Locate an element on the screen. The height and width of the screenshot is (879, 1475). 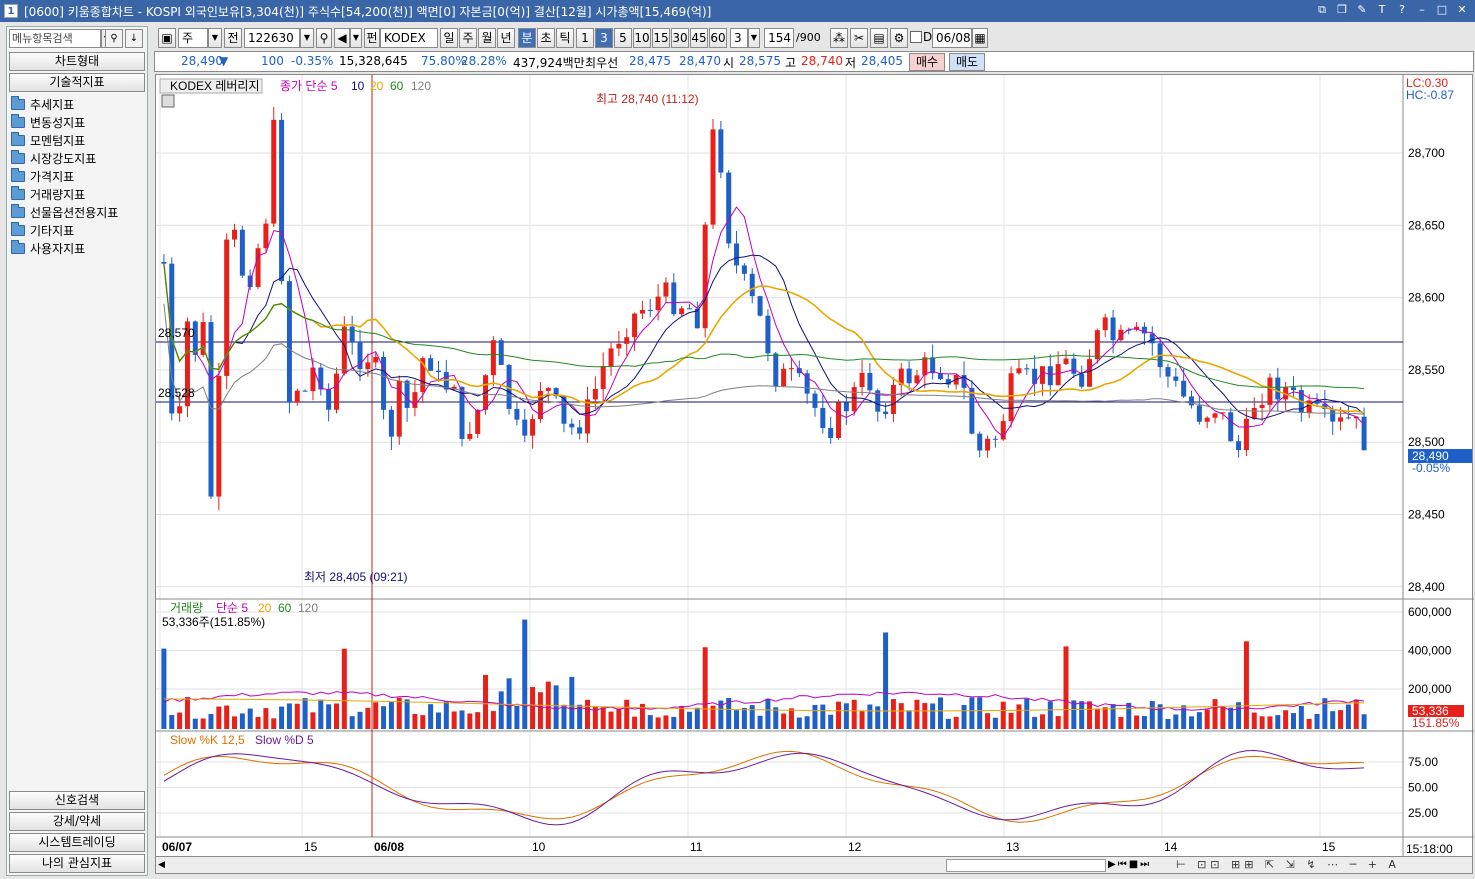
interval-1: 1 is located at coordinates (585, 38).